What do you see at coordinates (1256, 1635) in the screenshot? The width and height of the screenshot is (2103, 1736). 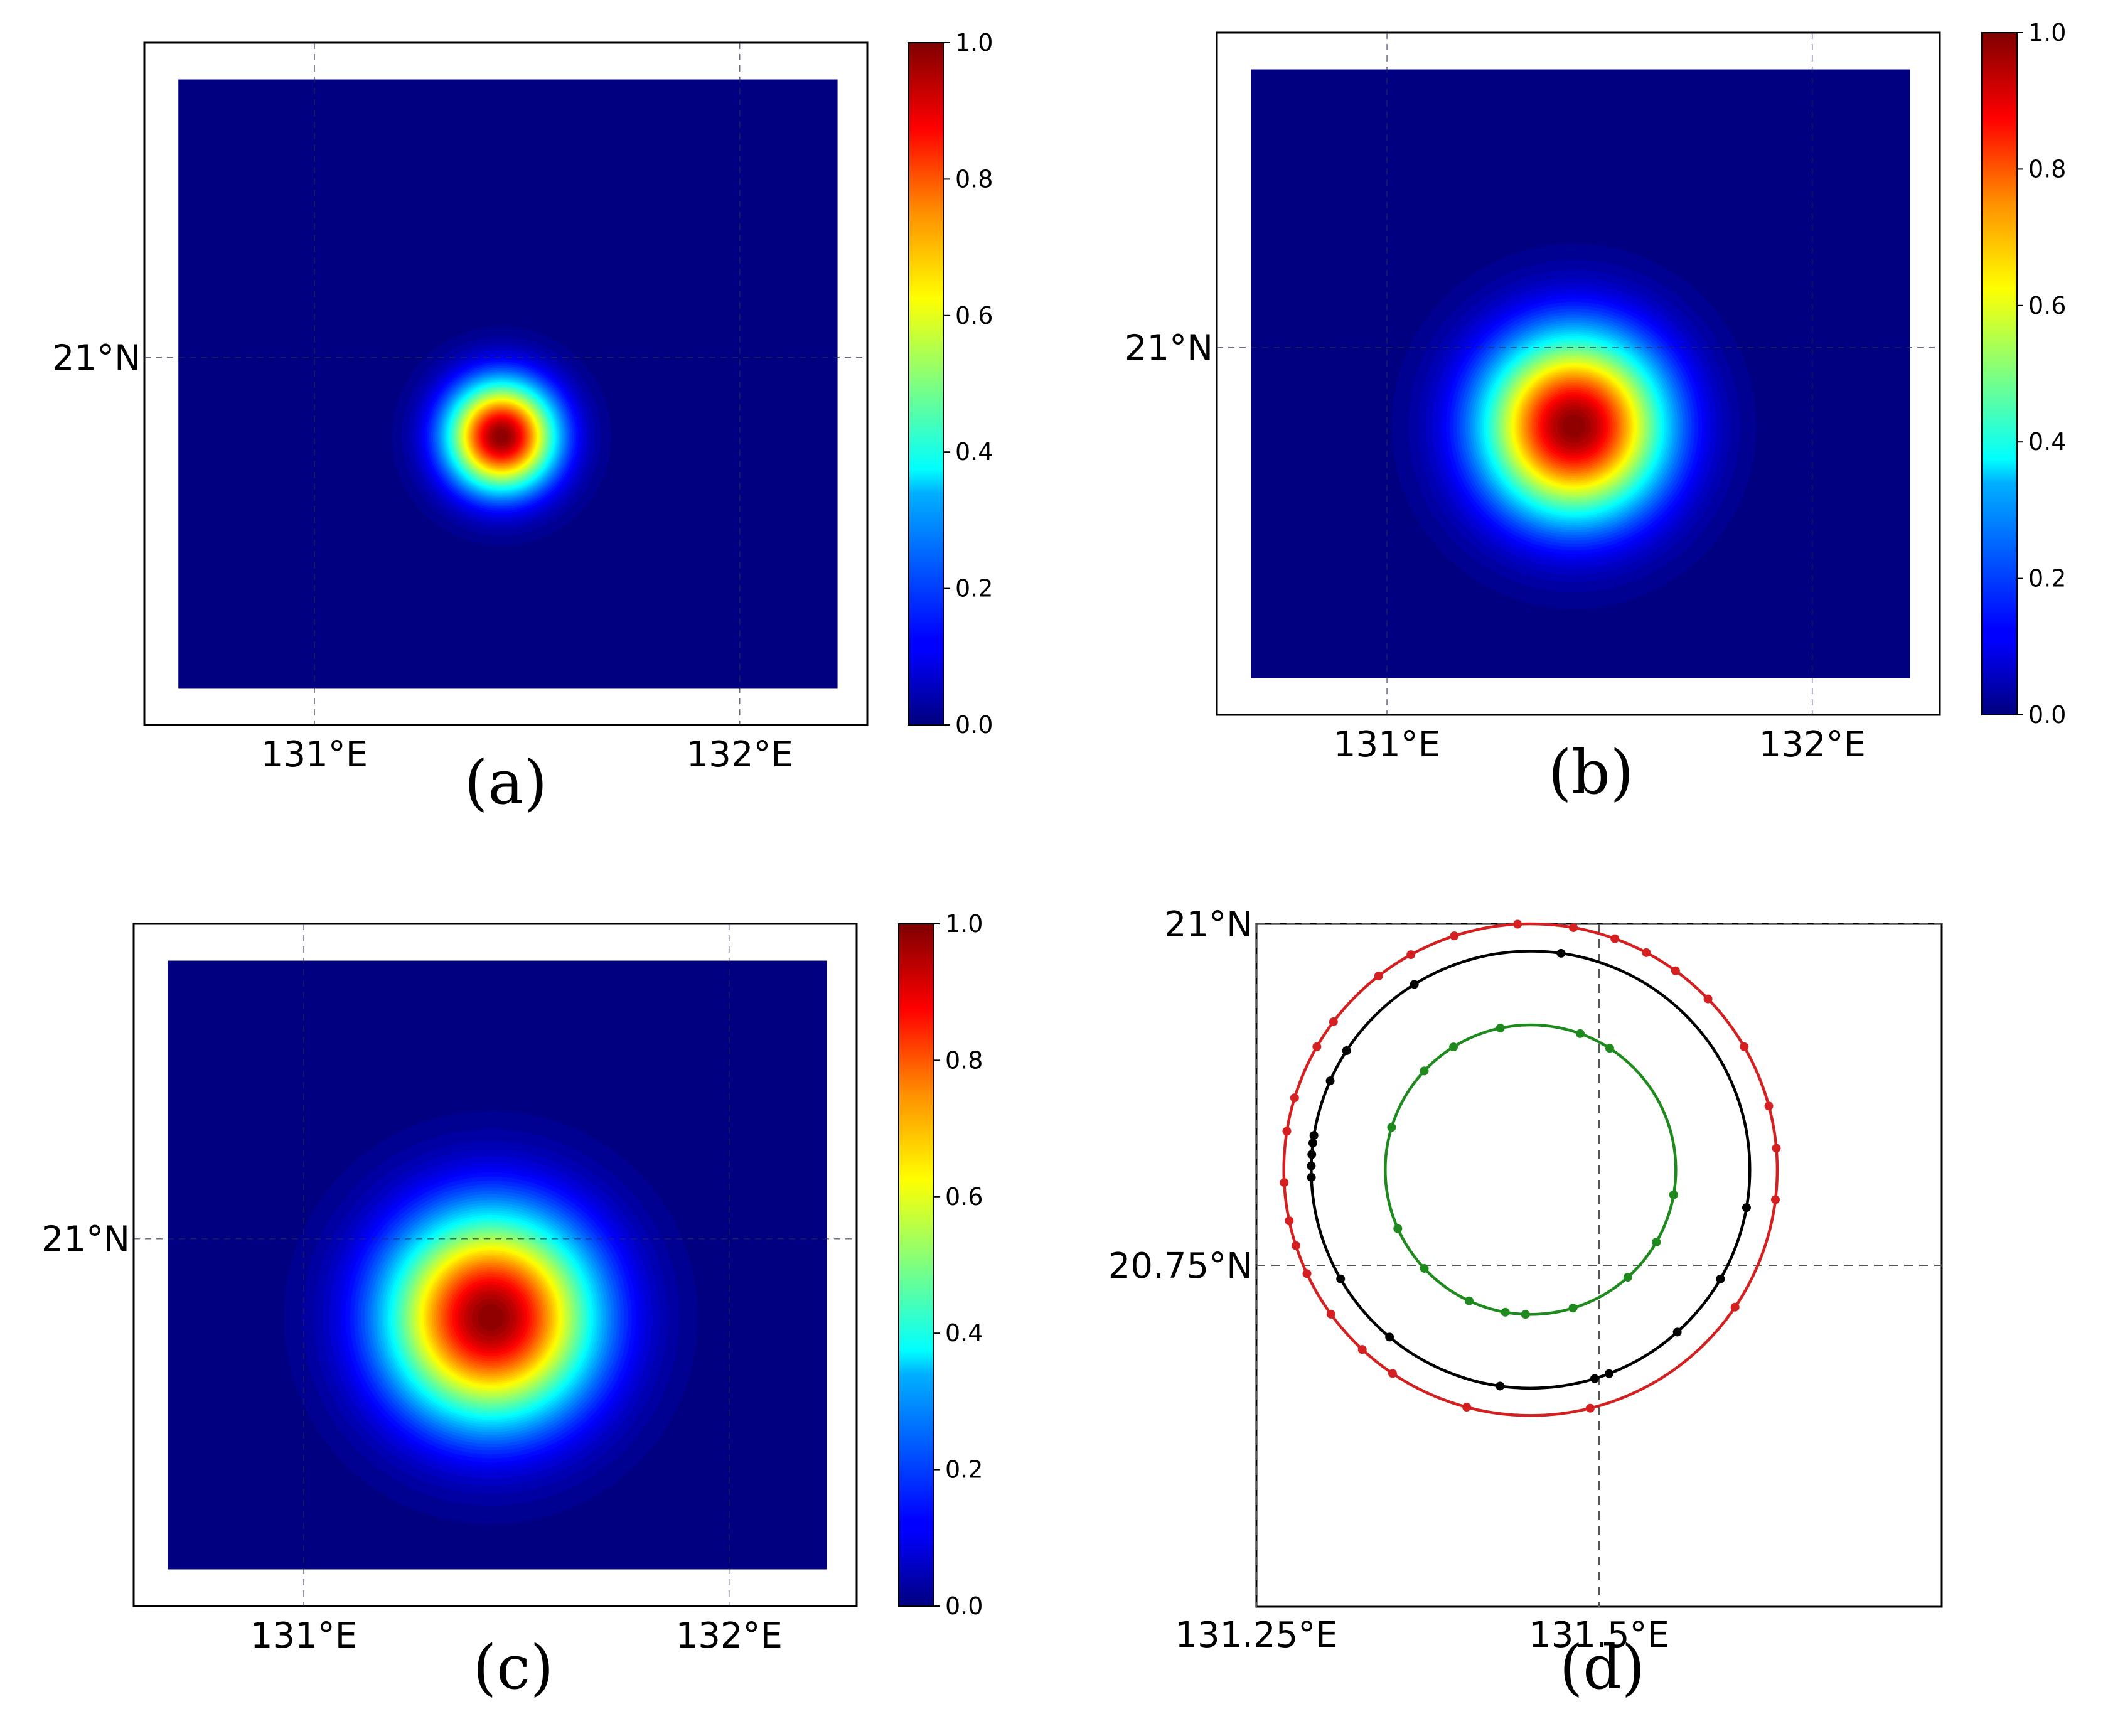 I see `x-tick-label: 131.25°E` at bounding box center [1256, 1635].